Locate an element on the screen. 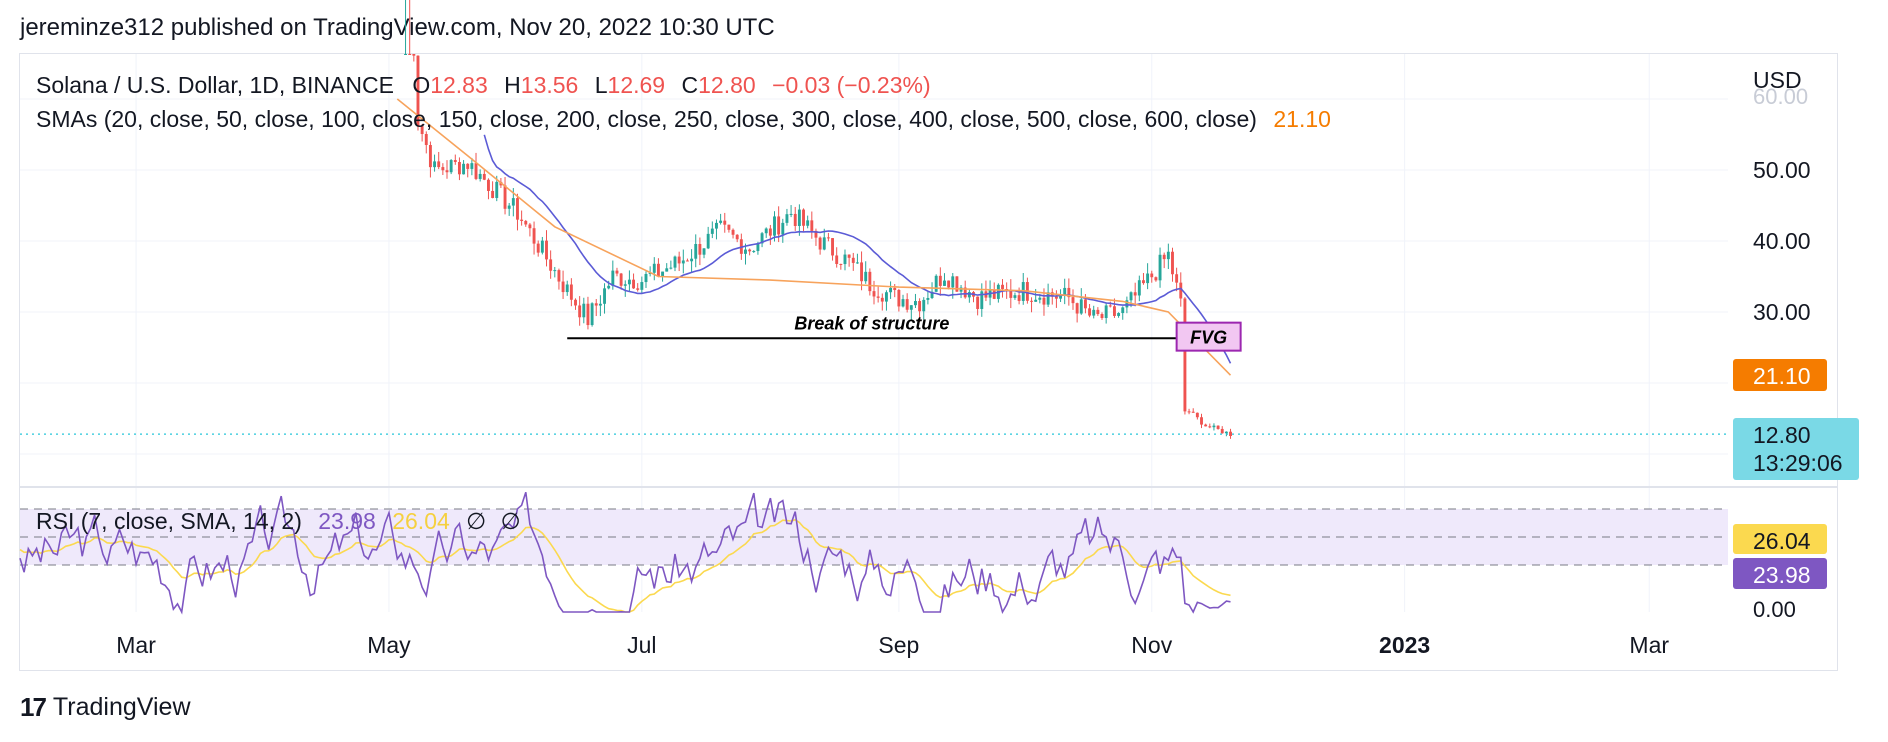 The height and width of the screenshot is (742, 1888). rsi-badge-text: 23.98 is located at coordinates (1782, 575).